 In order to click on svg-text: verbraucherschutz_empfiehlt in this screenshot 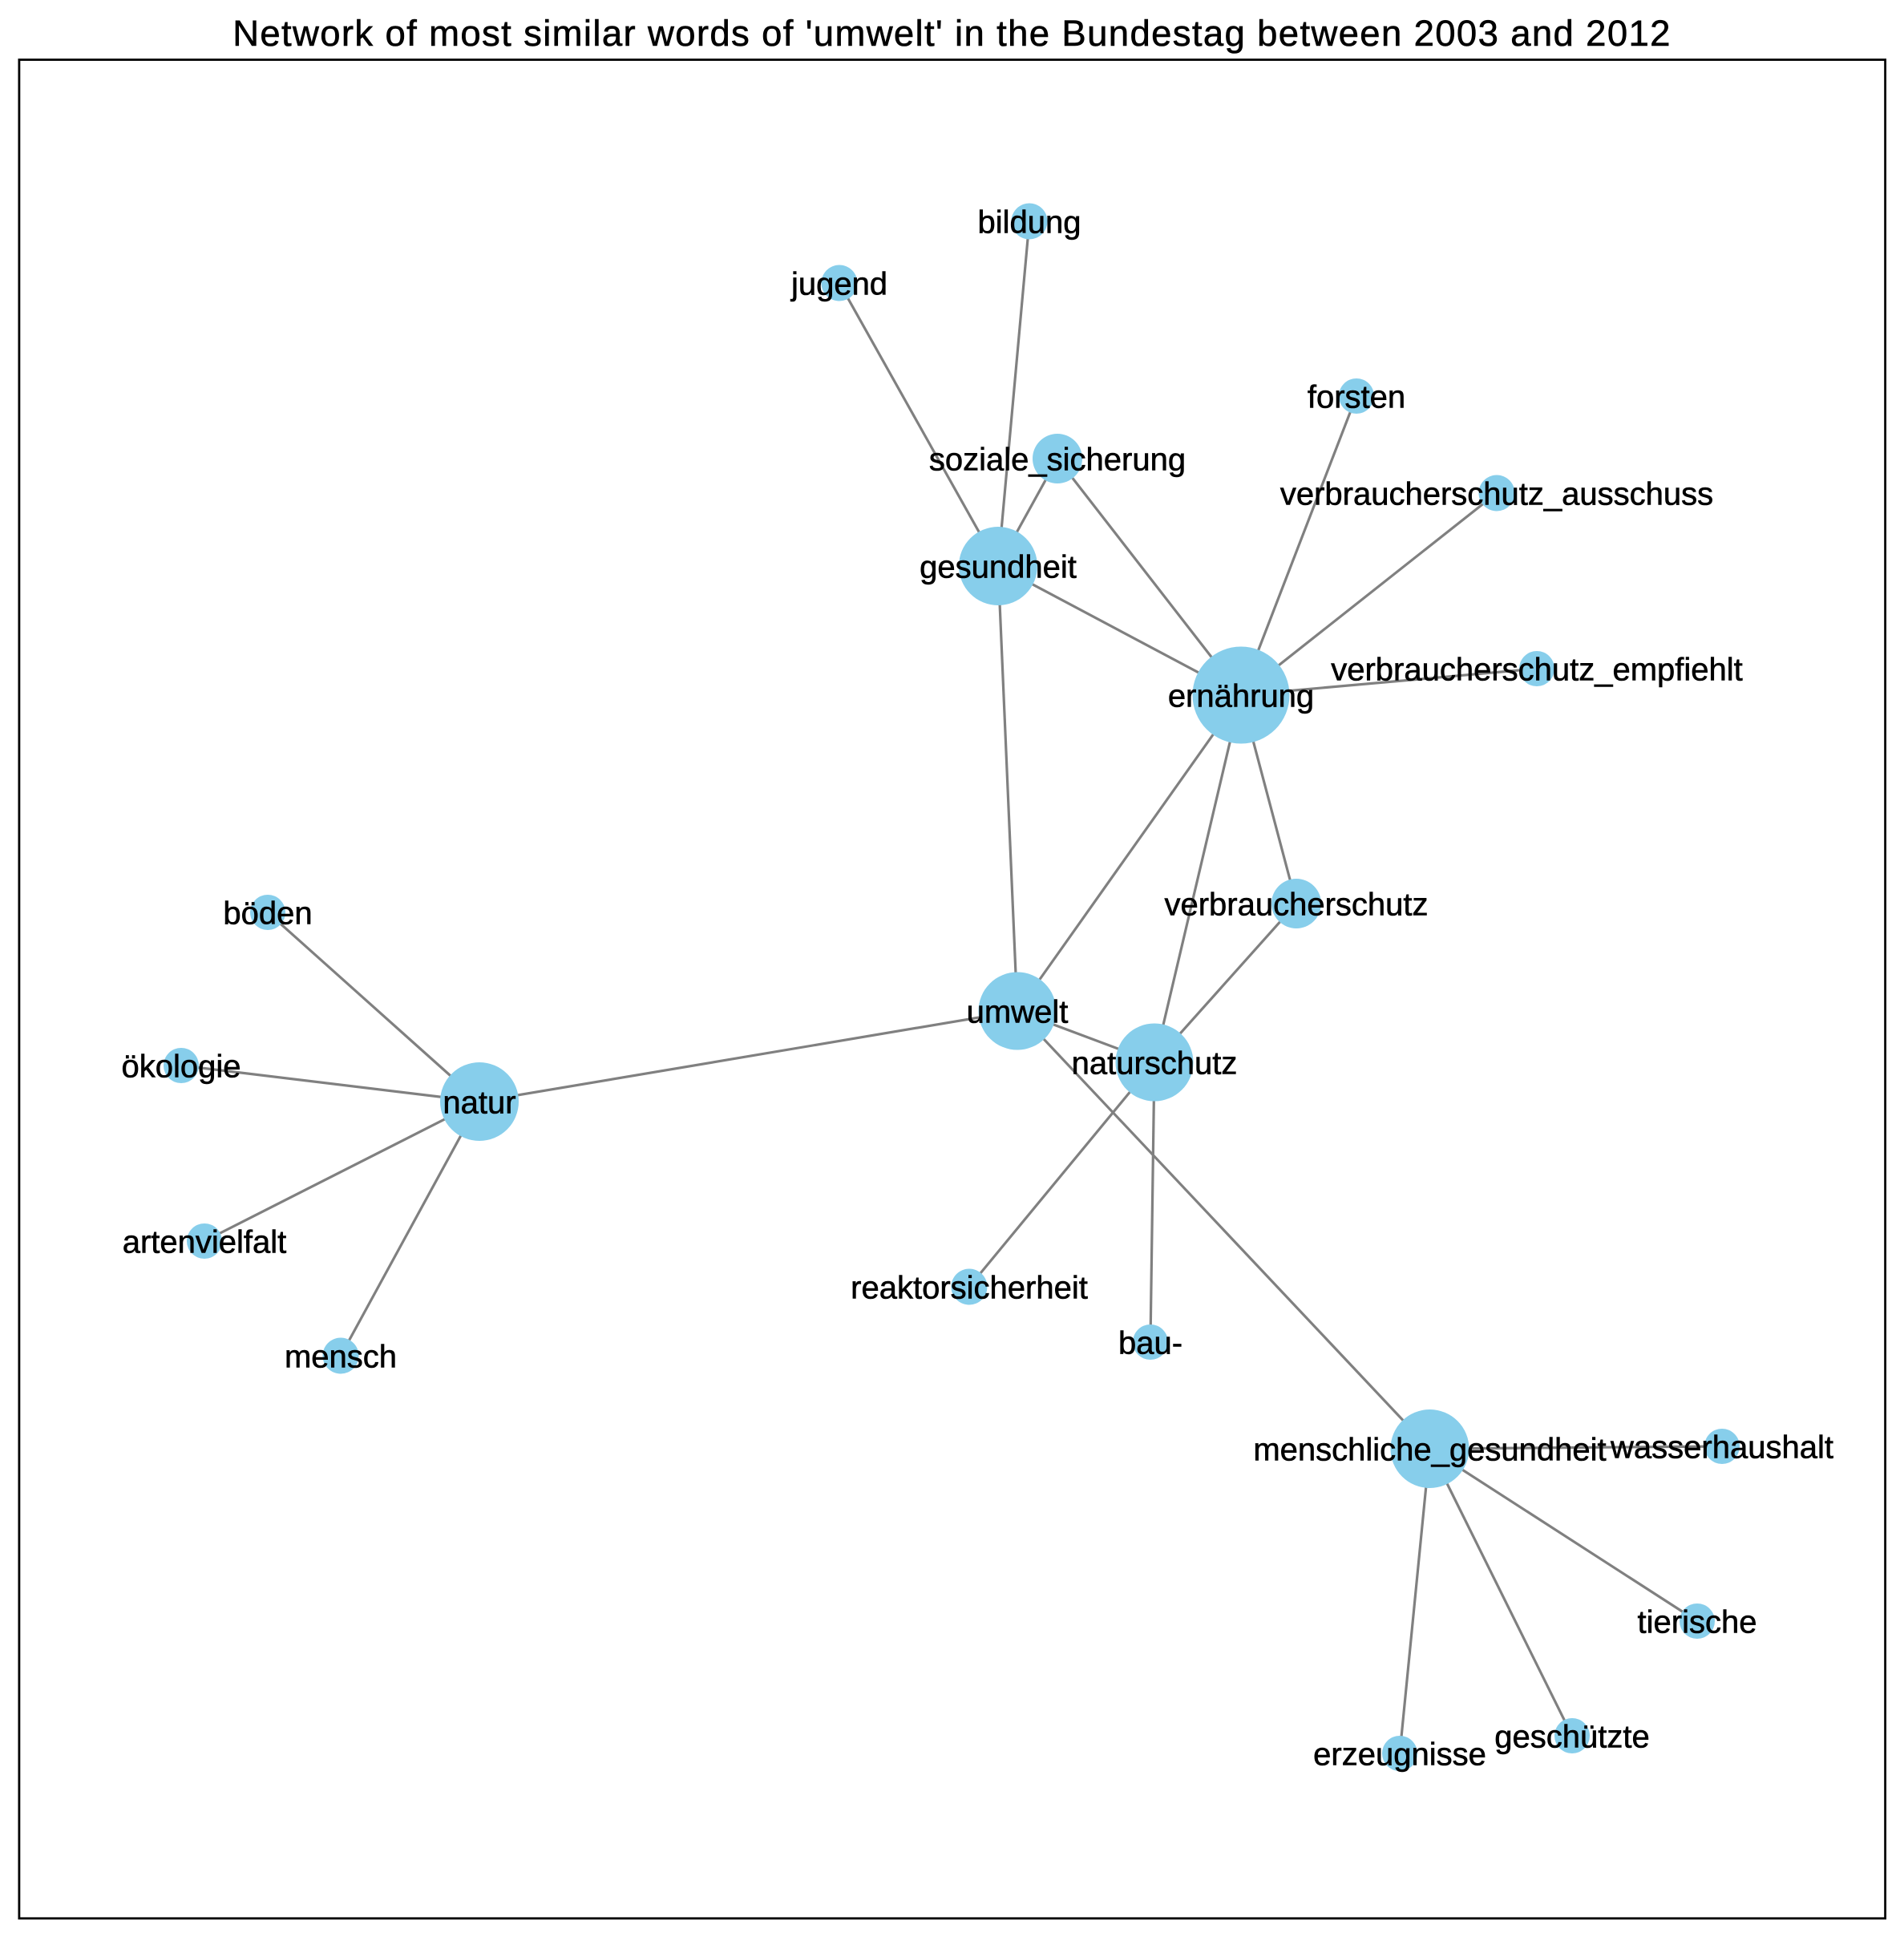, I will do `click(1537, 670)`.